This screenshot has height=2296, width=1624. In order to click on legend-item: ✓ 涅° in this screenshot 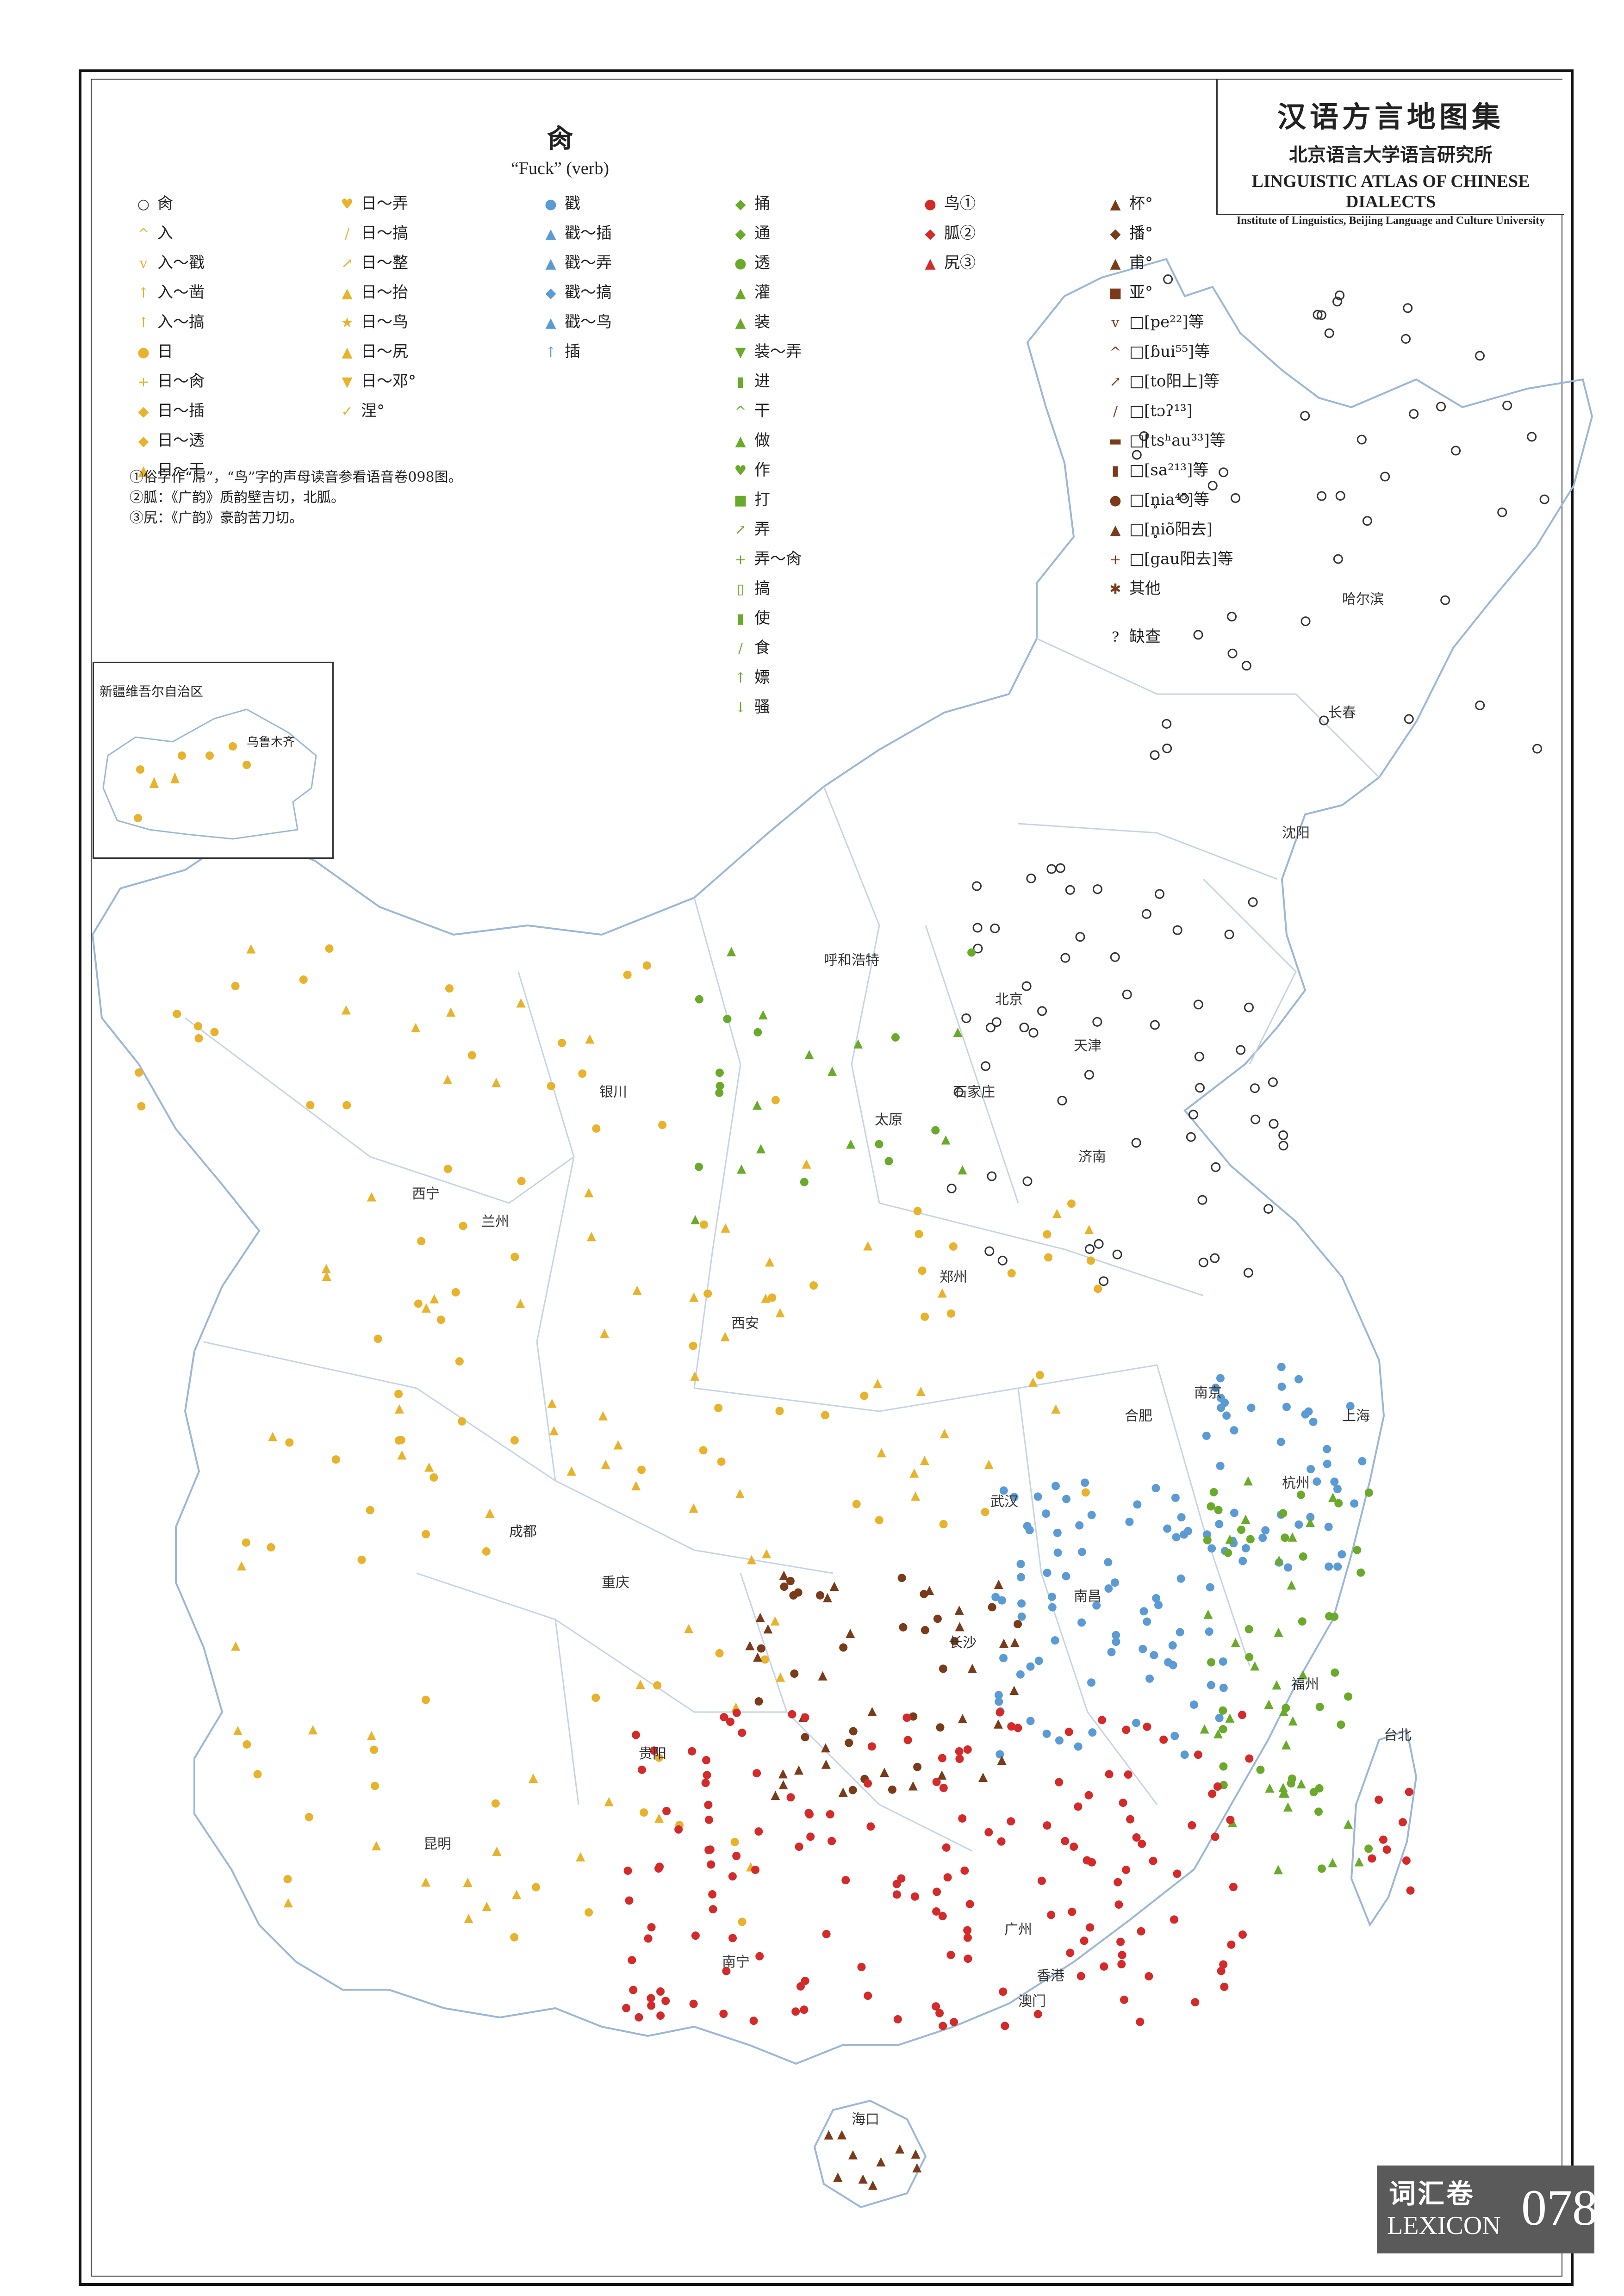, I will do `click(359, 411)`.